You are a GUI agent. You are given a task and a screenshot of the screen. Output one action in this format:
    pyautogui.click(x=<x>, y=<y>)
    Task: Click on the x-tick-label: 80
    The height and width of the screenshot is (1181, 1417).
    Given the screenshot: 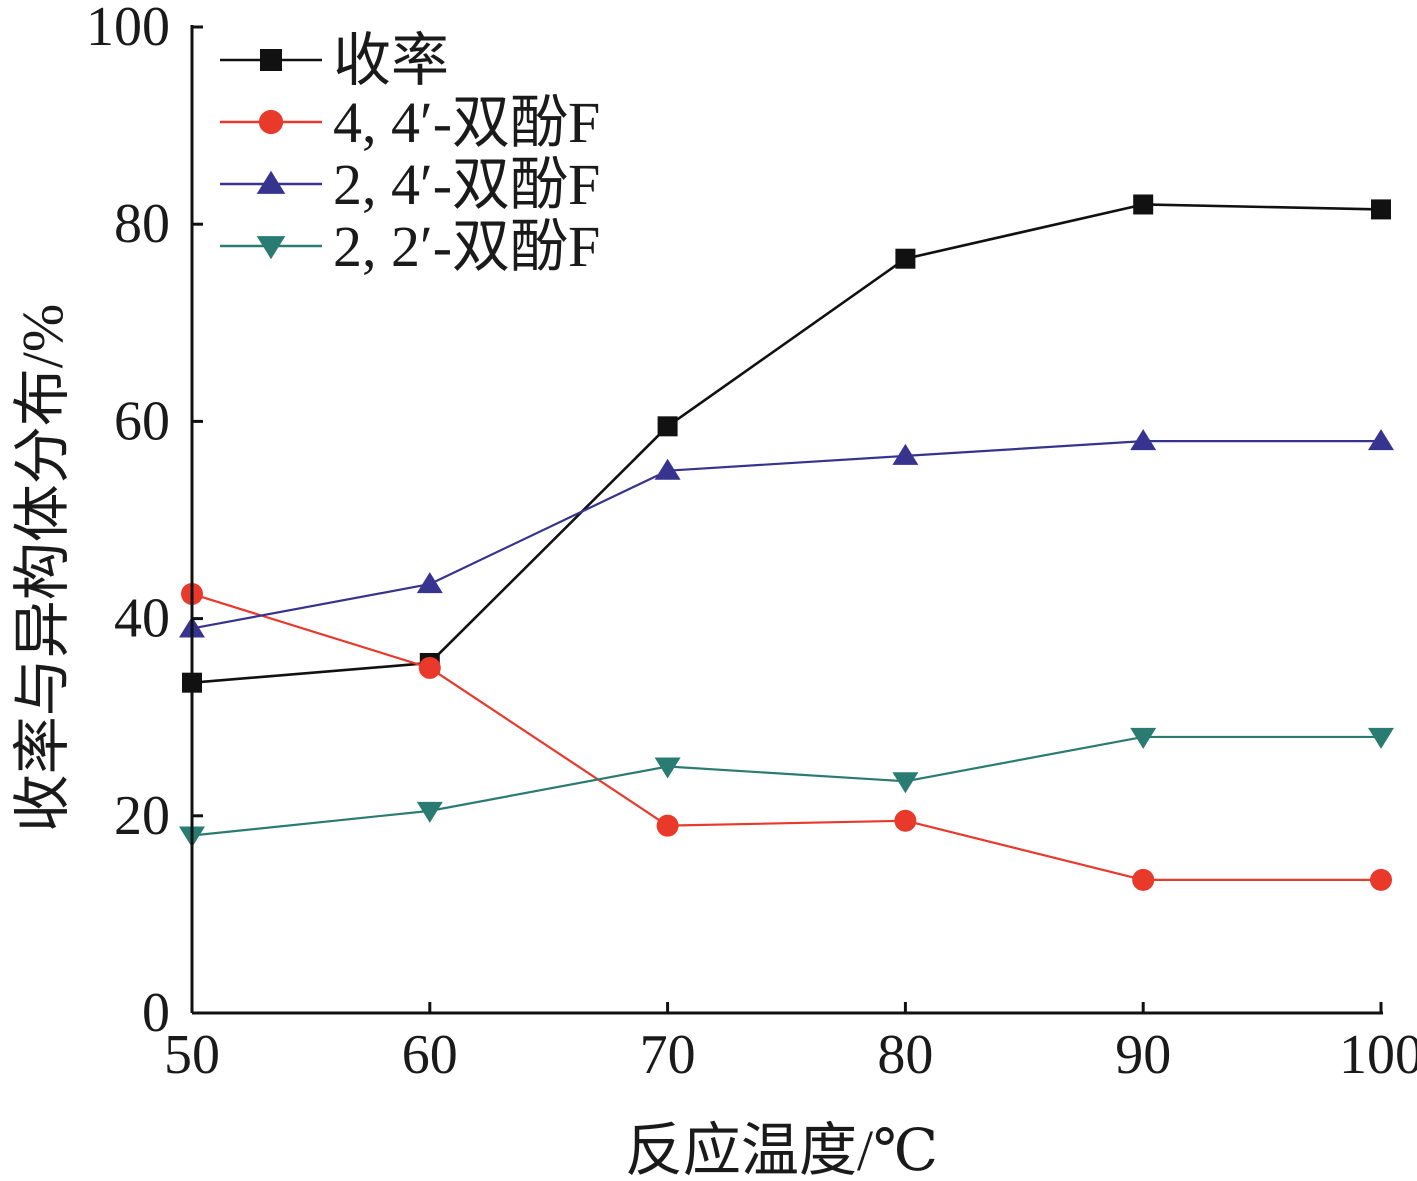 What is the action you would take?
    pyautogui.click(x=905, y=1055)
    